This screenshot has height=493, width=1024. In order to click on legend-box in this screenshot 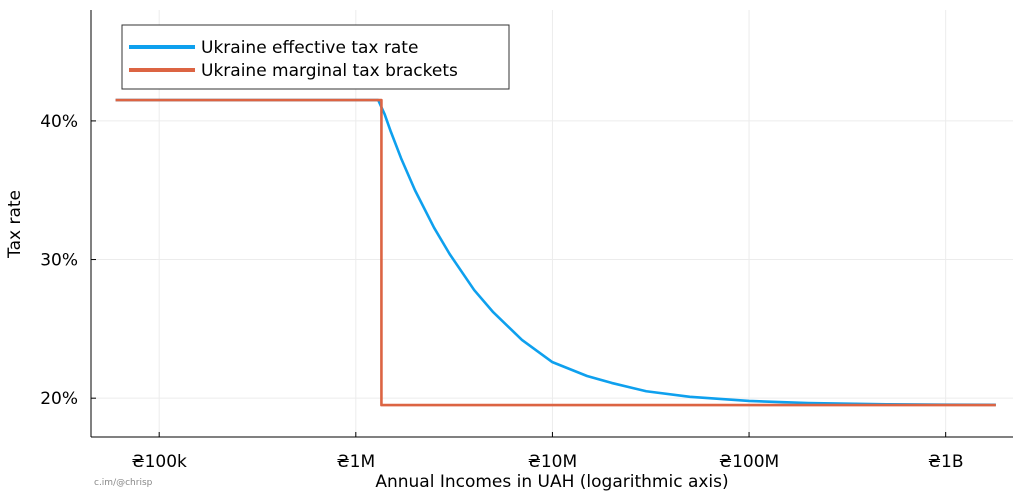, I will do `click(315, 57)`.